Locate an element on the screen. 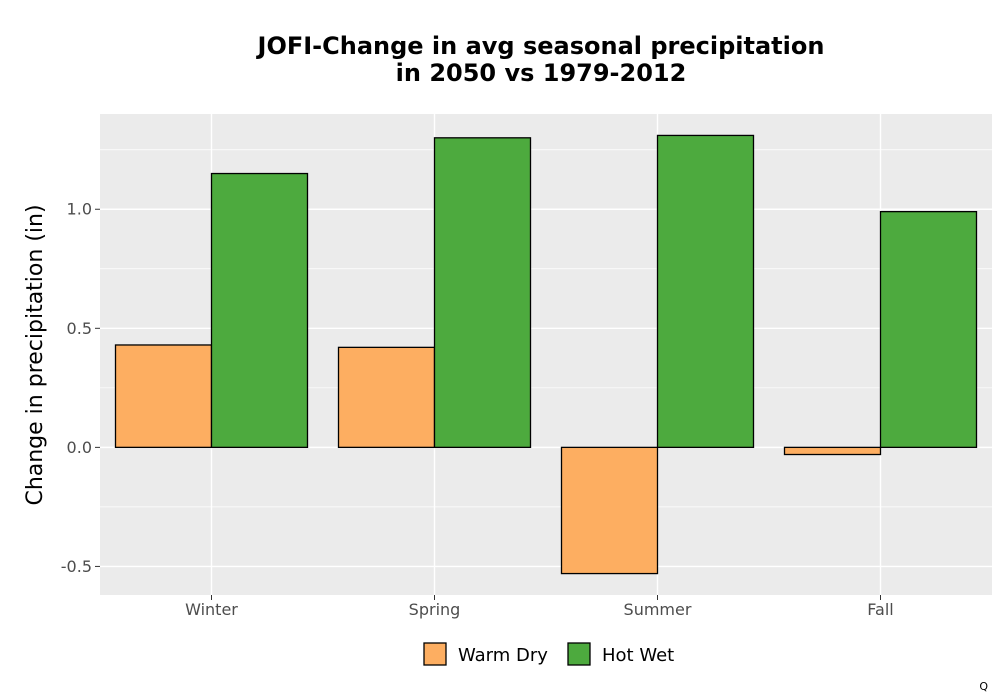 This screenshot has width=1000, height=700. x-tick-label: Fall is located at coordinates (880, 609).